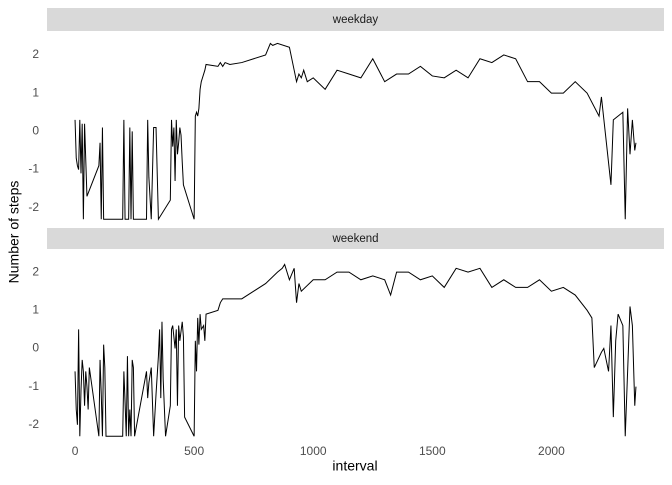 The width and height of the screenshot is (672, 485). I want to click on x-tick-label: 0, so click(75, 451).